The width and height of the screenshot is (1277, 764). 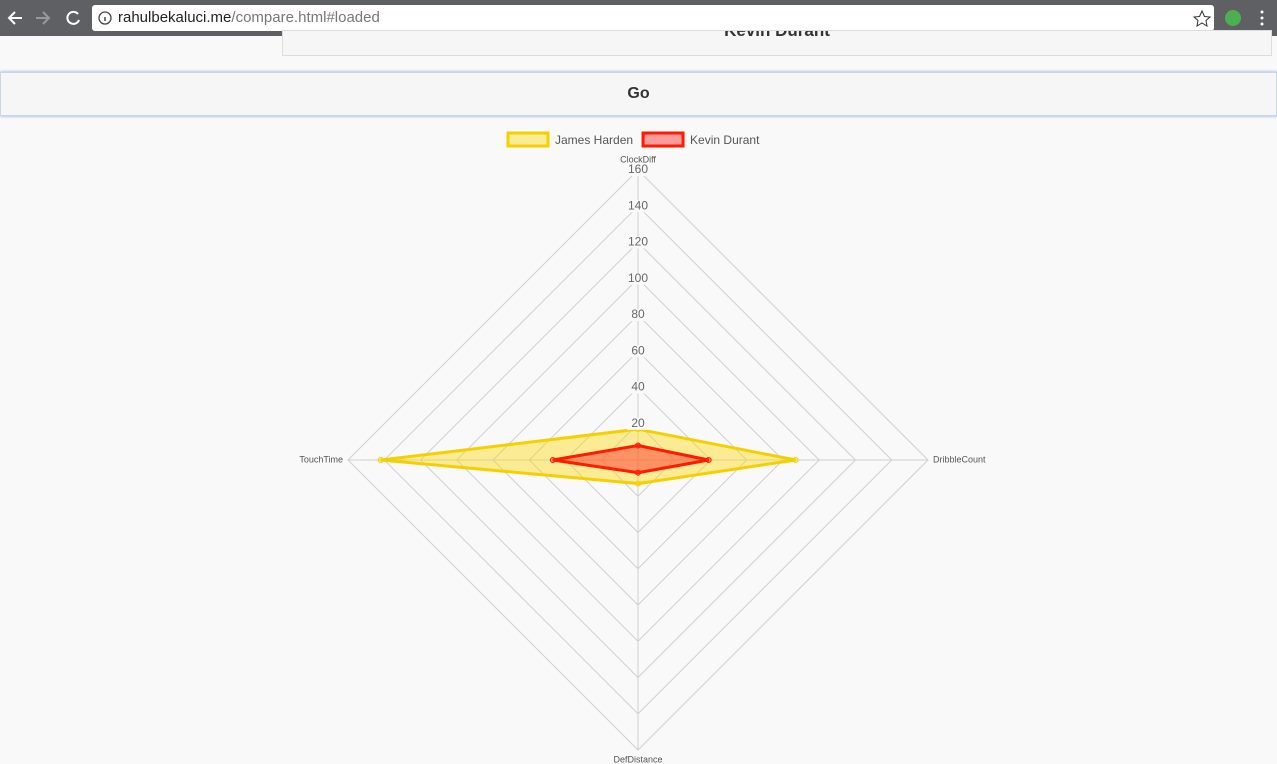 What do you see at coordinates (73, 17) in the screenshot?
I see `reload-button` at bounding box center [73, 17].